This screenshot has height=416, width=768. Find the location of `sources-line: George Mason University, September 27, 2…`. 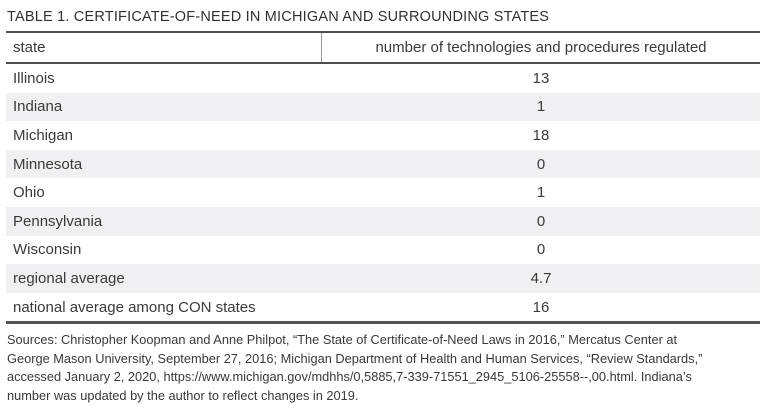

sources-line: George Mason University, September 27, 2… is located at coordinates (355, 358).